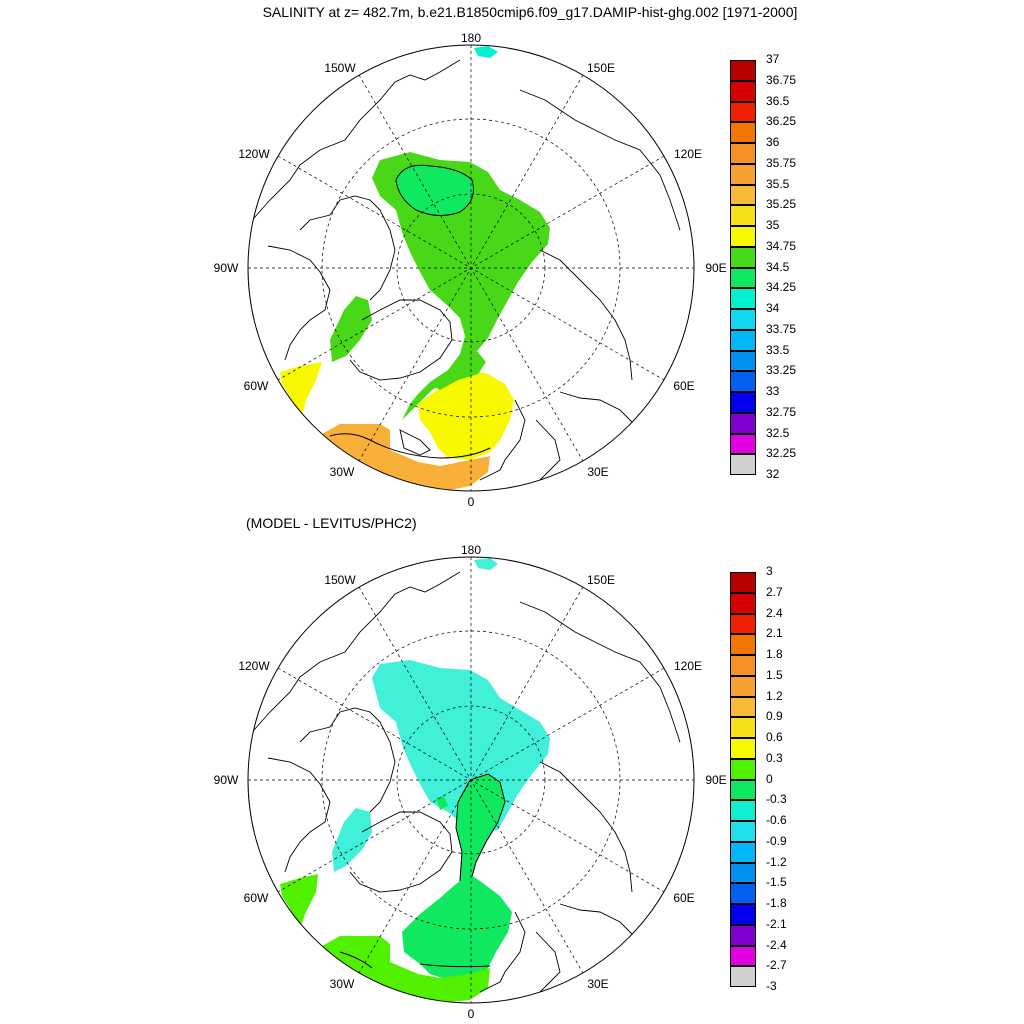 The height and width of the screenshot is (1024, 1024). What do you see at coordinates (410, 446) in the screenshot?
I see `salinity-contour-line` at bounding box center [410, 446].